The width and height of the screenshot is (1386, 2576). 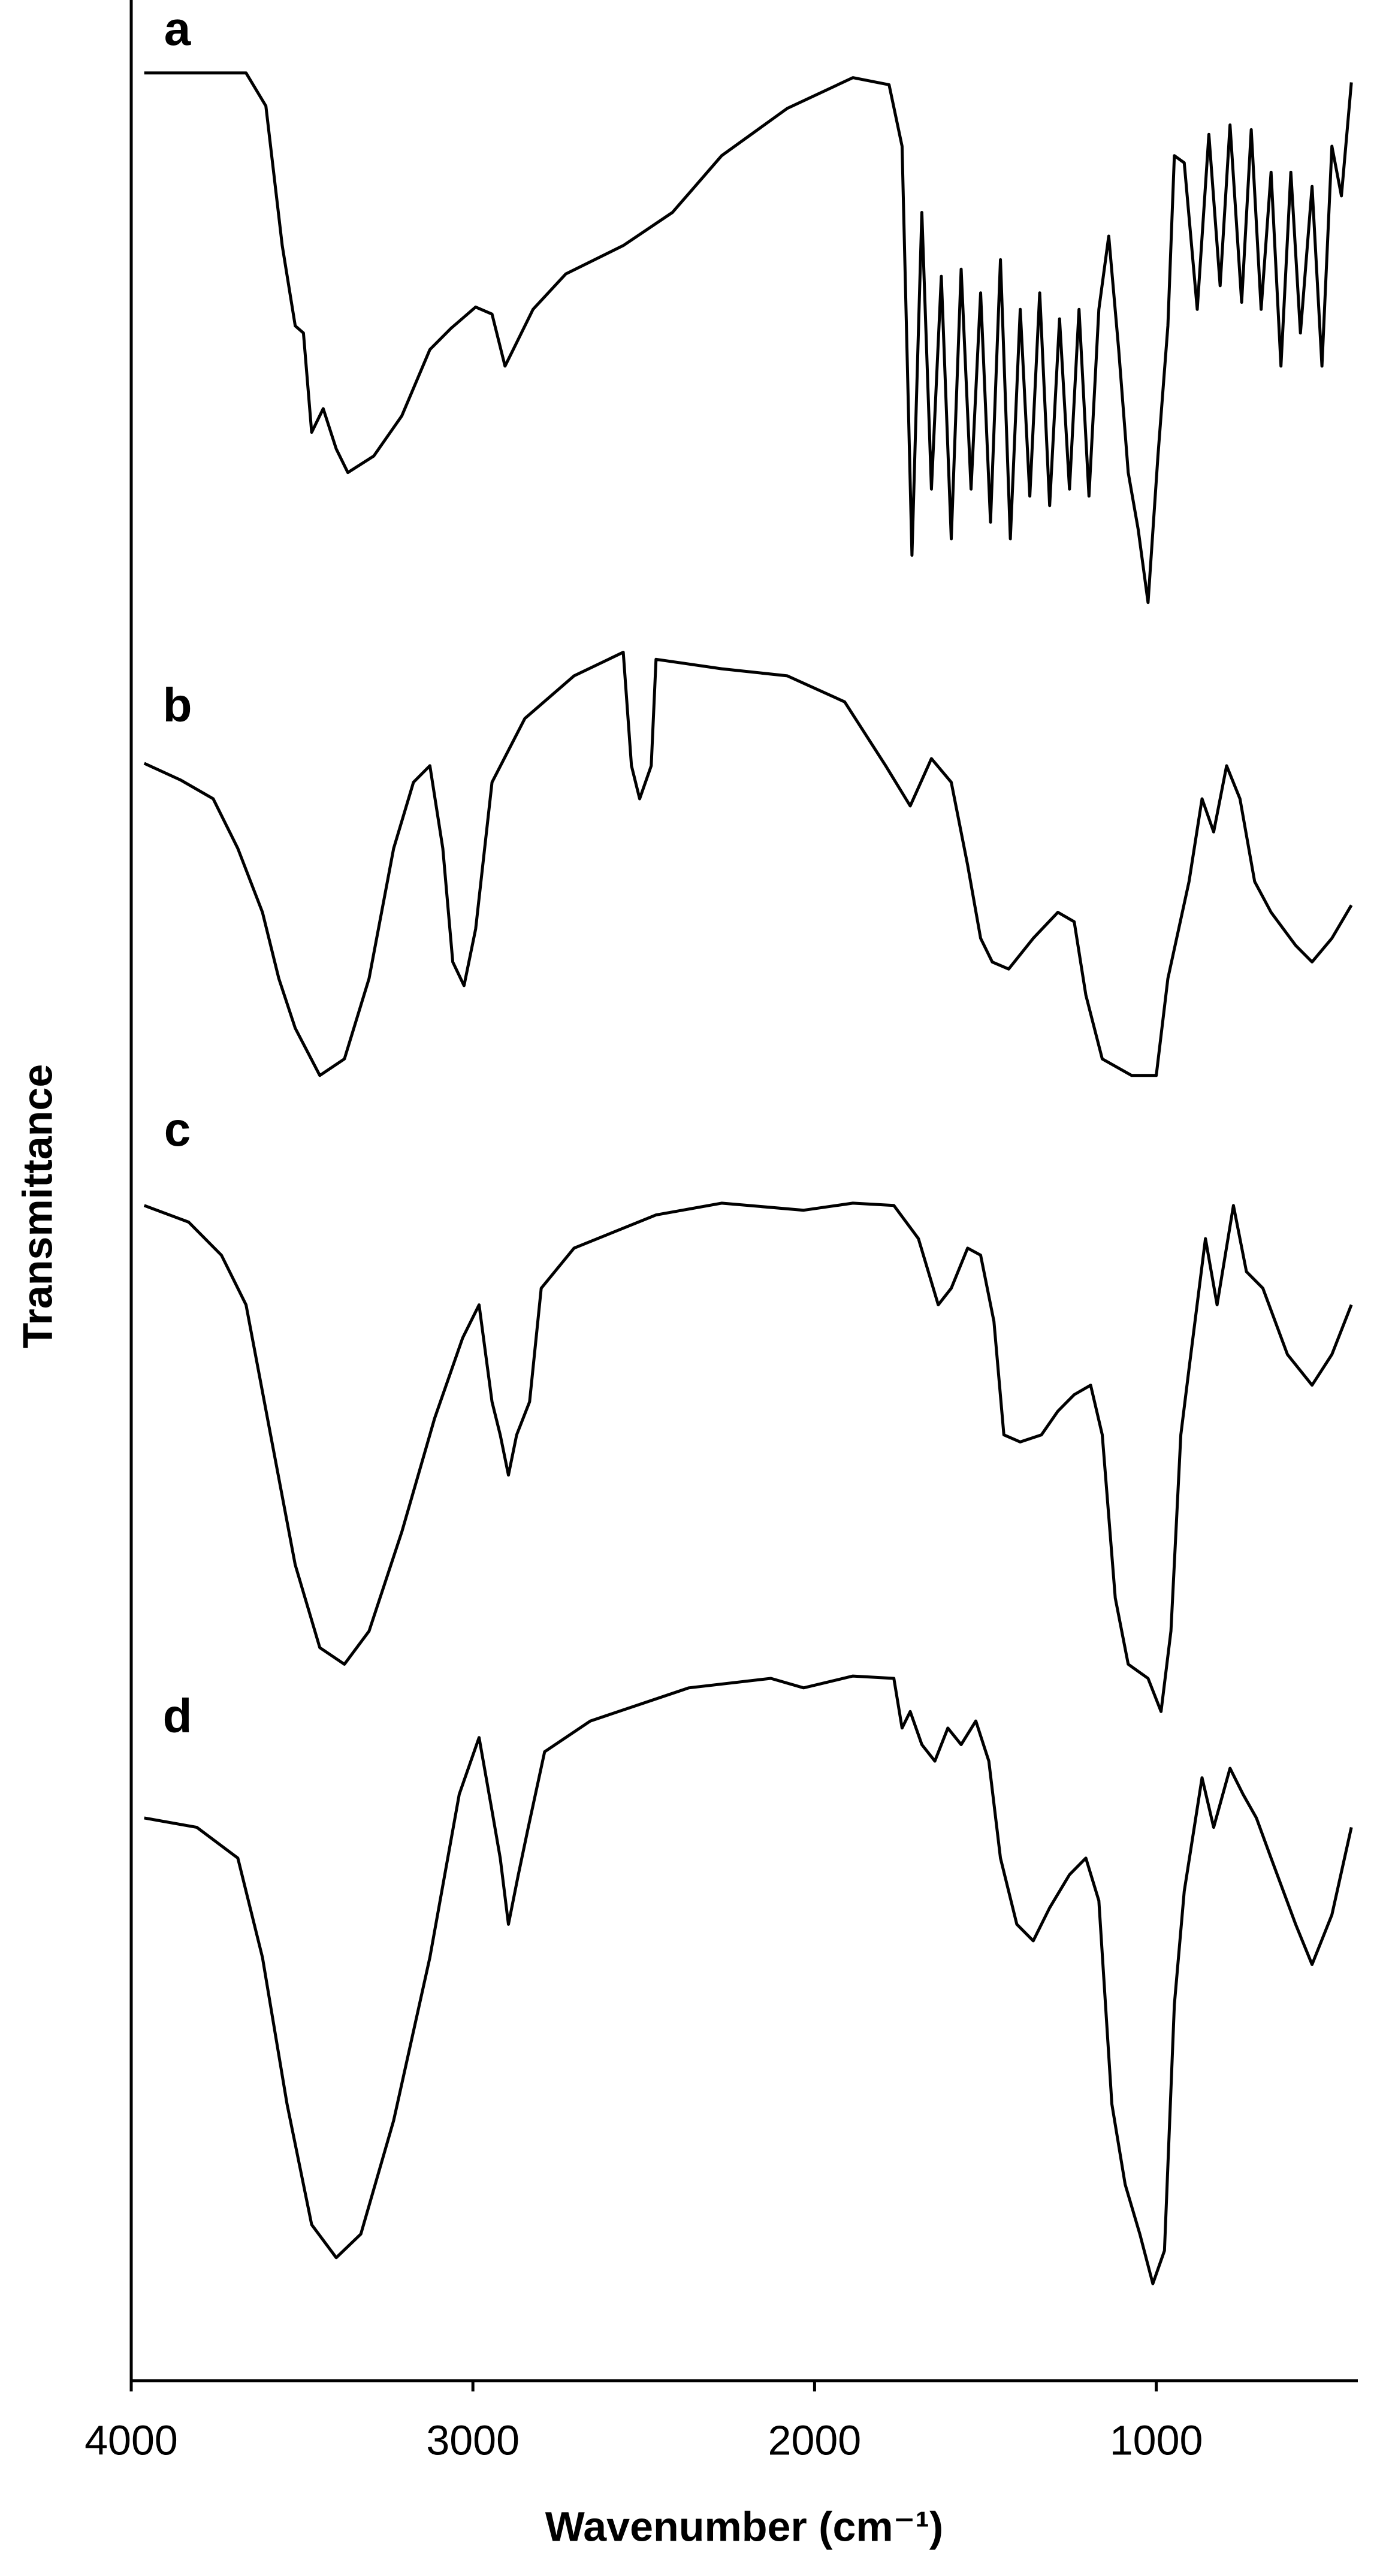 I want to click on x-tick-label: 2000, so click(x=815, y=2440).